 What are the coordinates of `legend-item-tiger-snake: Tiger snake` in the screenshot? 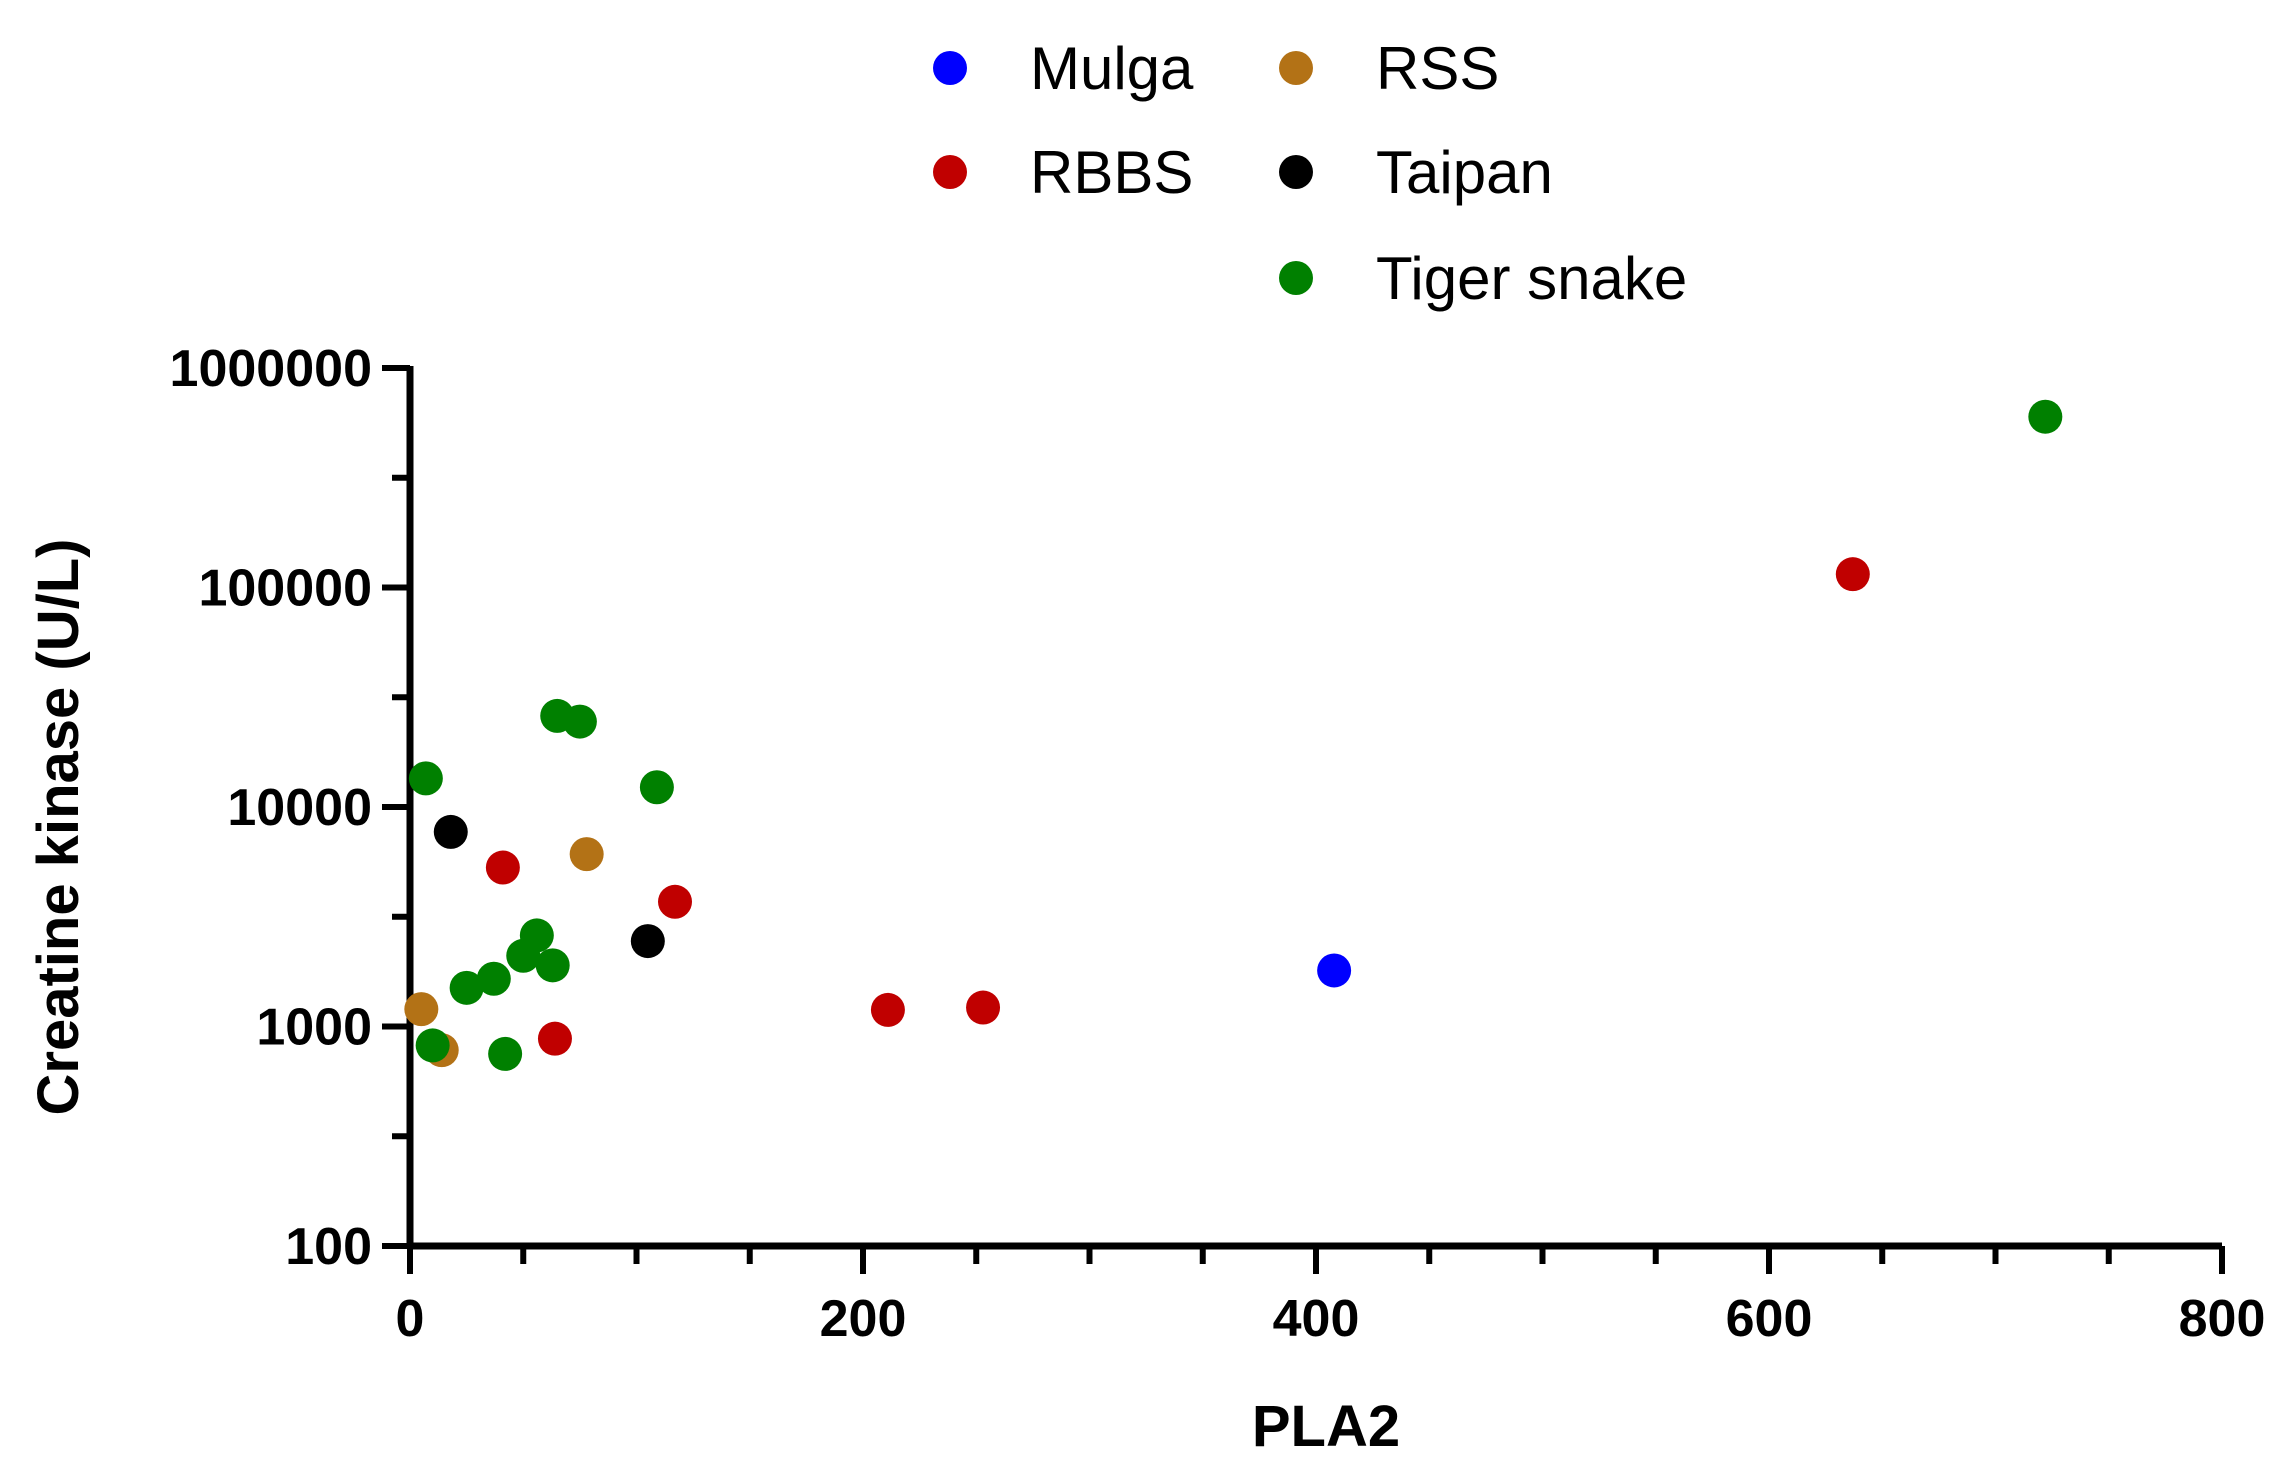 It's located at (1483, 278).